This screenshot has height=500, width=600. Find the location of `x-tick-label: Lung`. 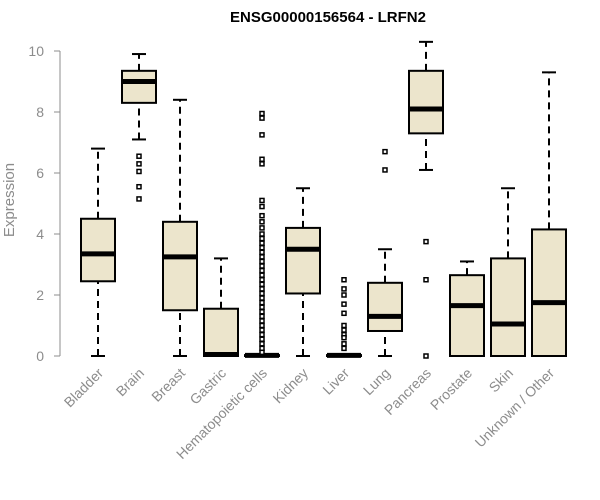

x-tick-label: Lung is located at coordinates (376, 381).